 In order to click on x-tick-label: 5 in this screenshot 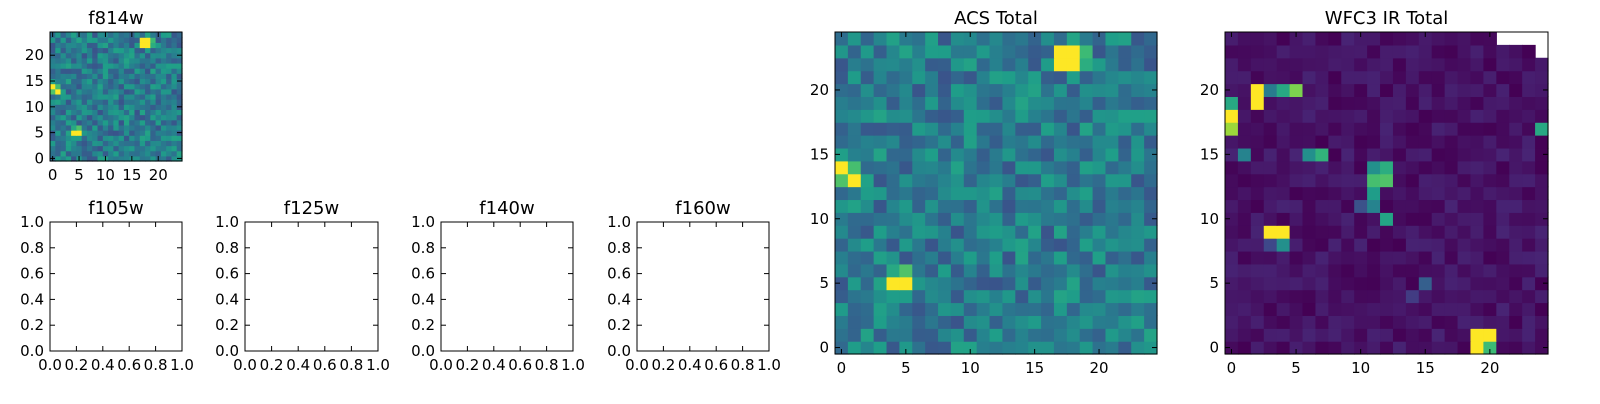, I will do `click(1296, 368)`.